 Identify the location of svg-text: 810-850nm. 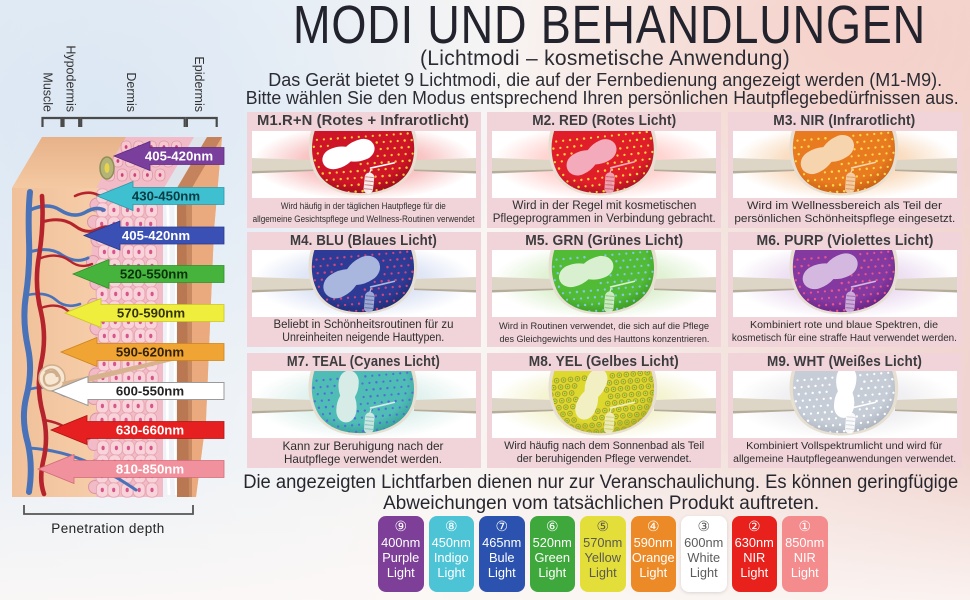
(150, 469).